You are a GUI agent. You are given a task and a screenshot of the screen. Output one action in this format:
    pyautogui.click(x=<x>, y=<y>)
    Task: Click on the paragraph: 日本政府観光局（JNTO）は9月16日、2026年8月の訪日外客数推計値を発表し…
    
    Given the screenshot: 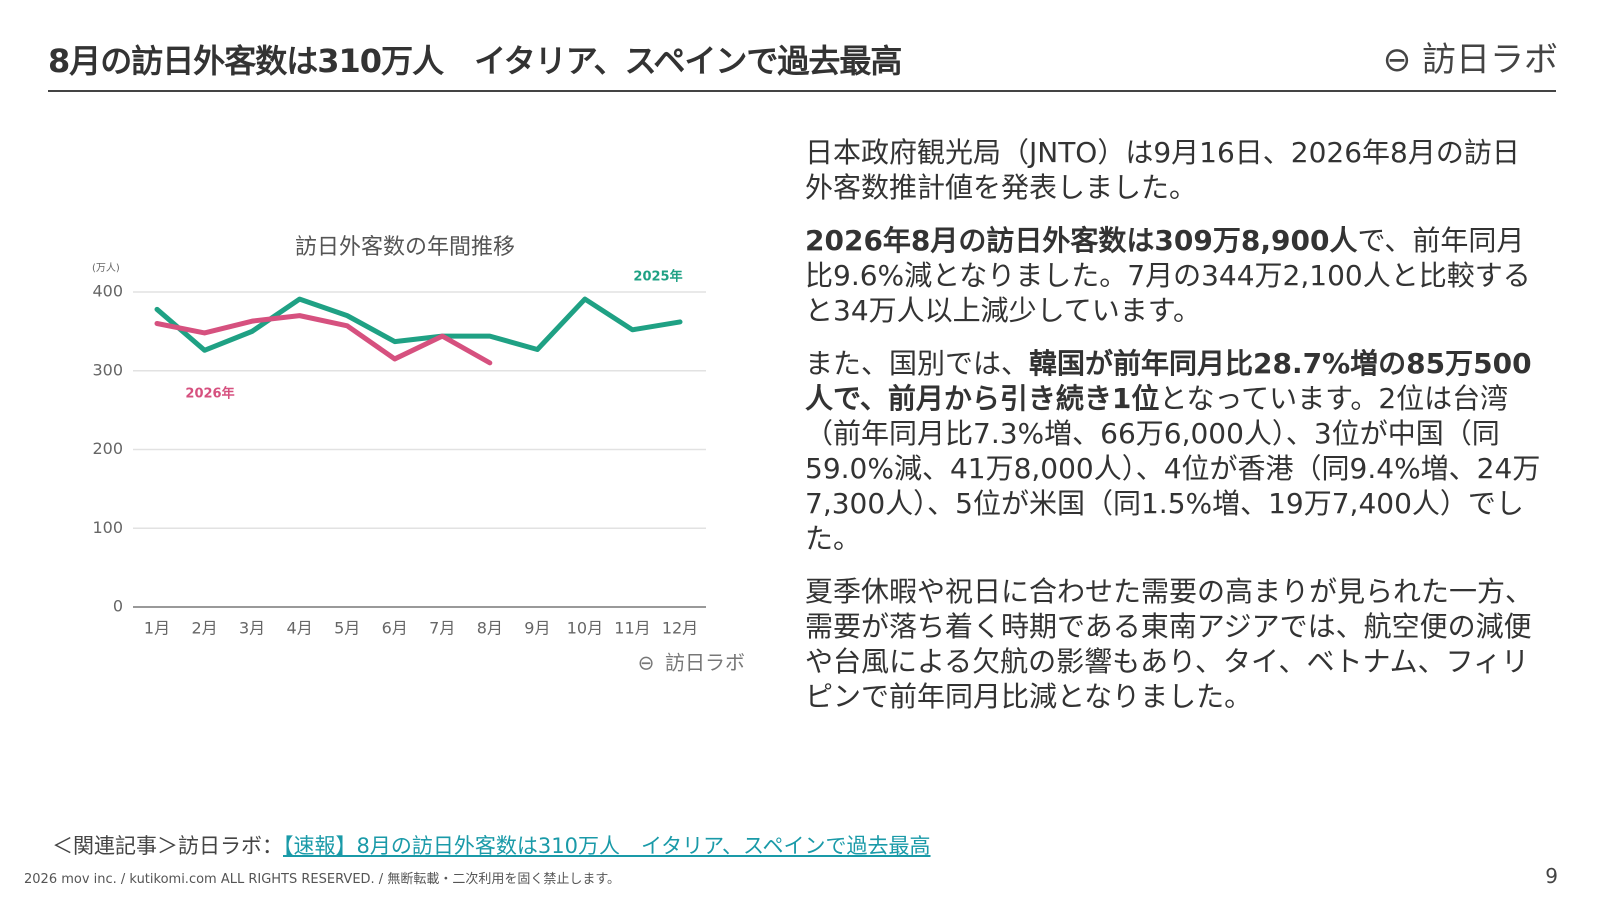 What is the action you would take?
    pyautogui.click(x=1175, y=170)
    